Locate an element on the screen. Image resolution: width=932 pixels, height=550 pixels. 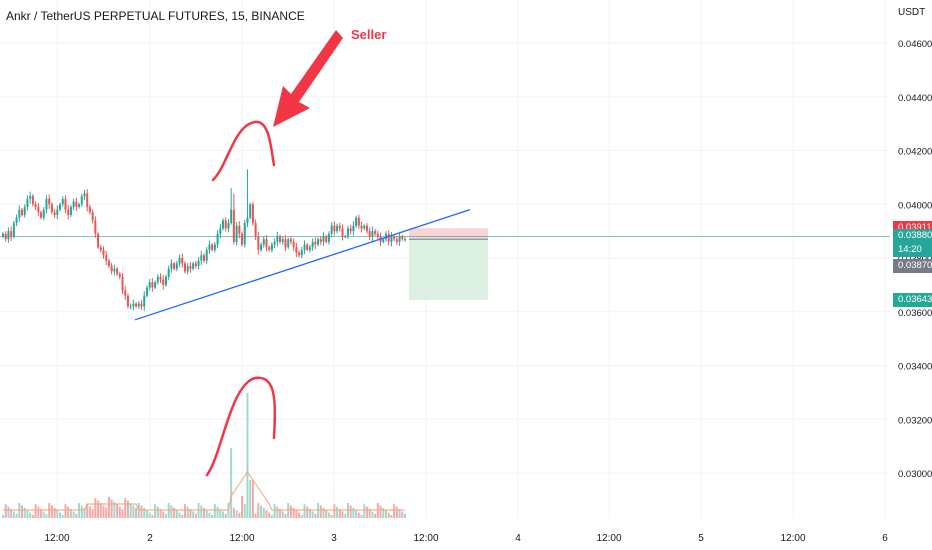
time-tick-label: 2 is located at coordinates (150, 538).